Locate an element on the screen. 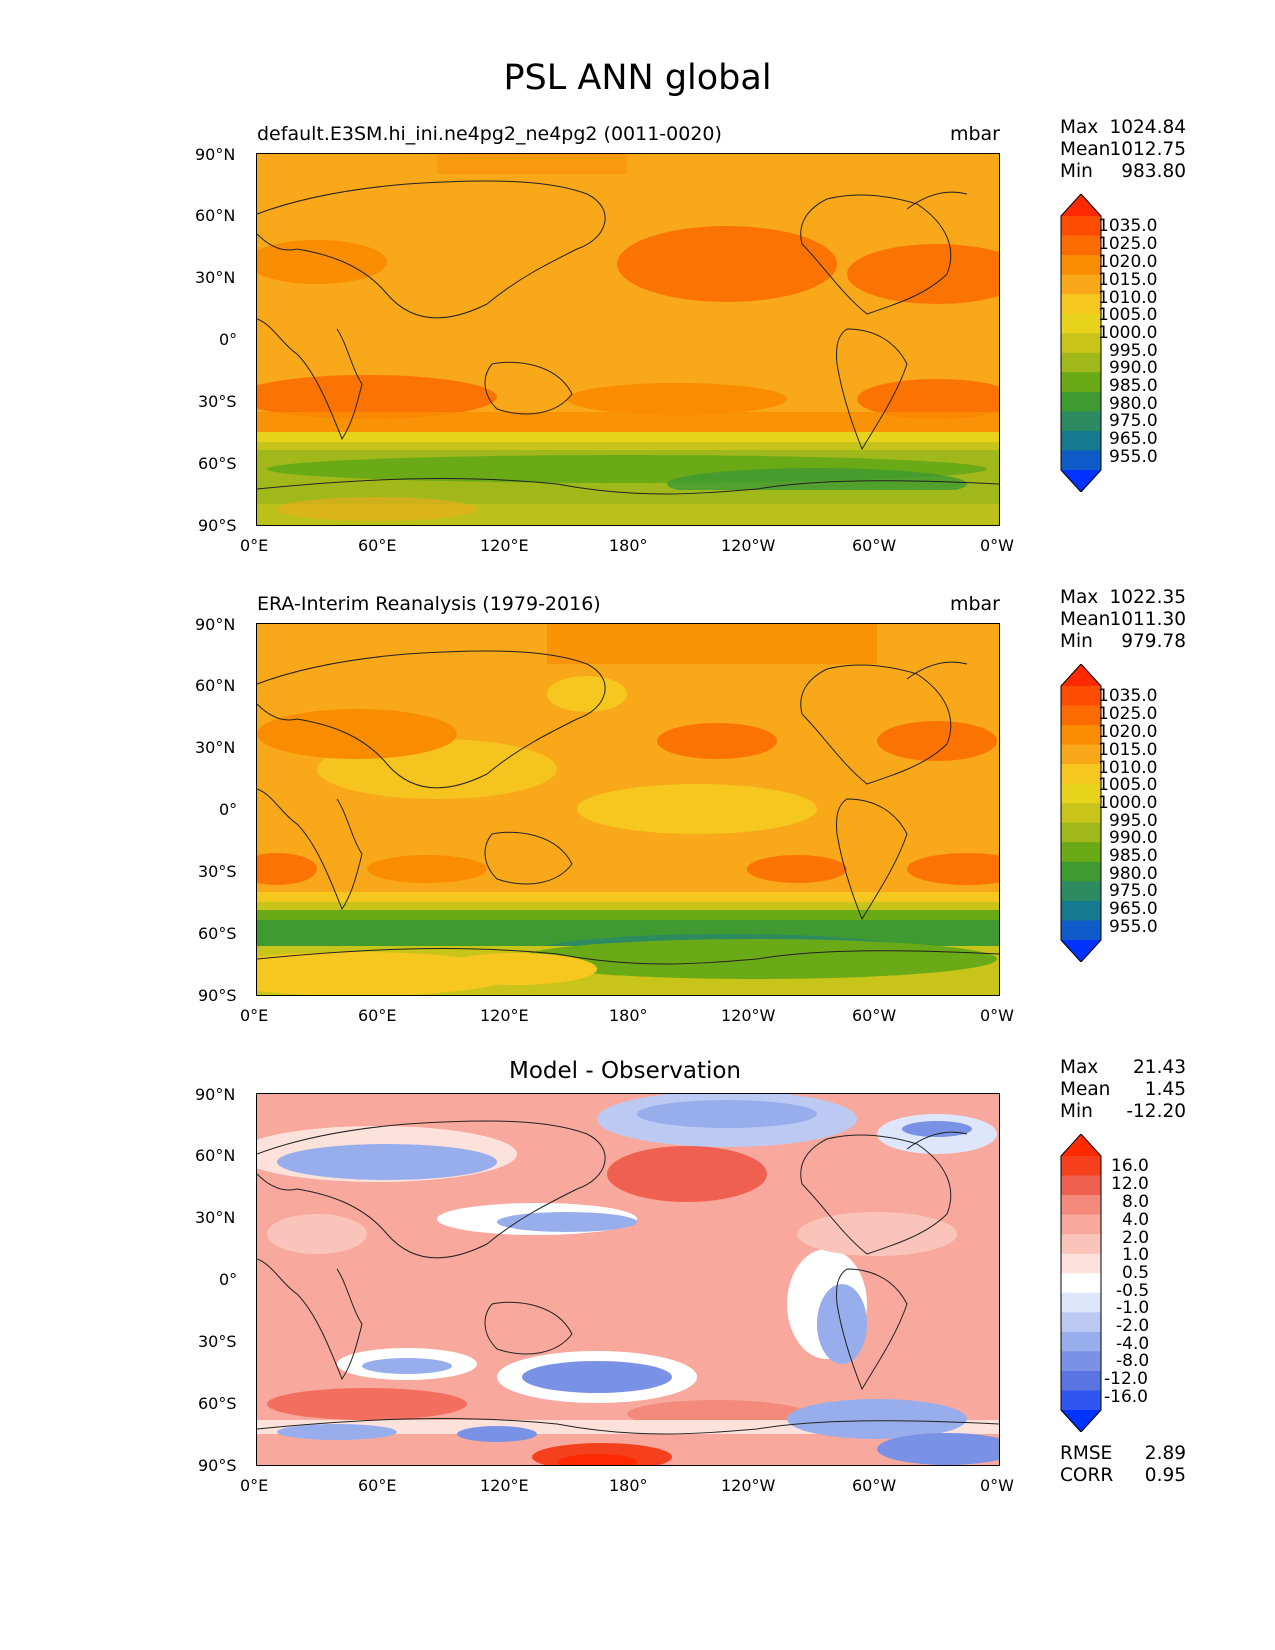 This screenshot has width=1275, height=1650. colorbar-extend-bottom is located at coordinates (1081, 1421).